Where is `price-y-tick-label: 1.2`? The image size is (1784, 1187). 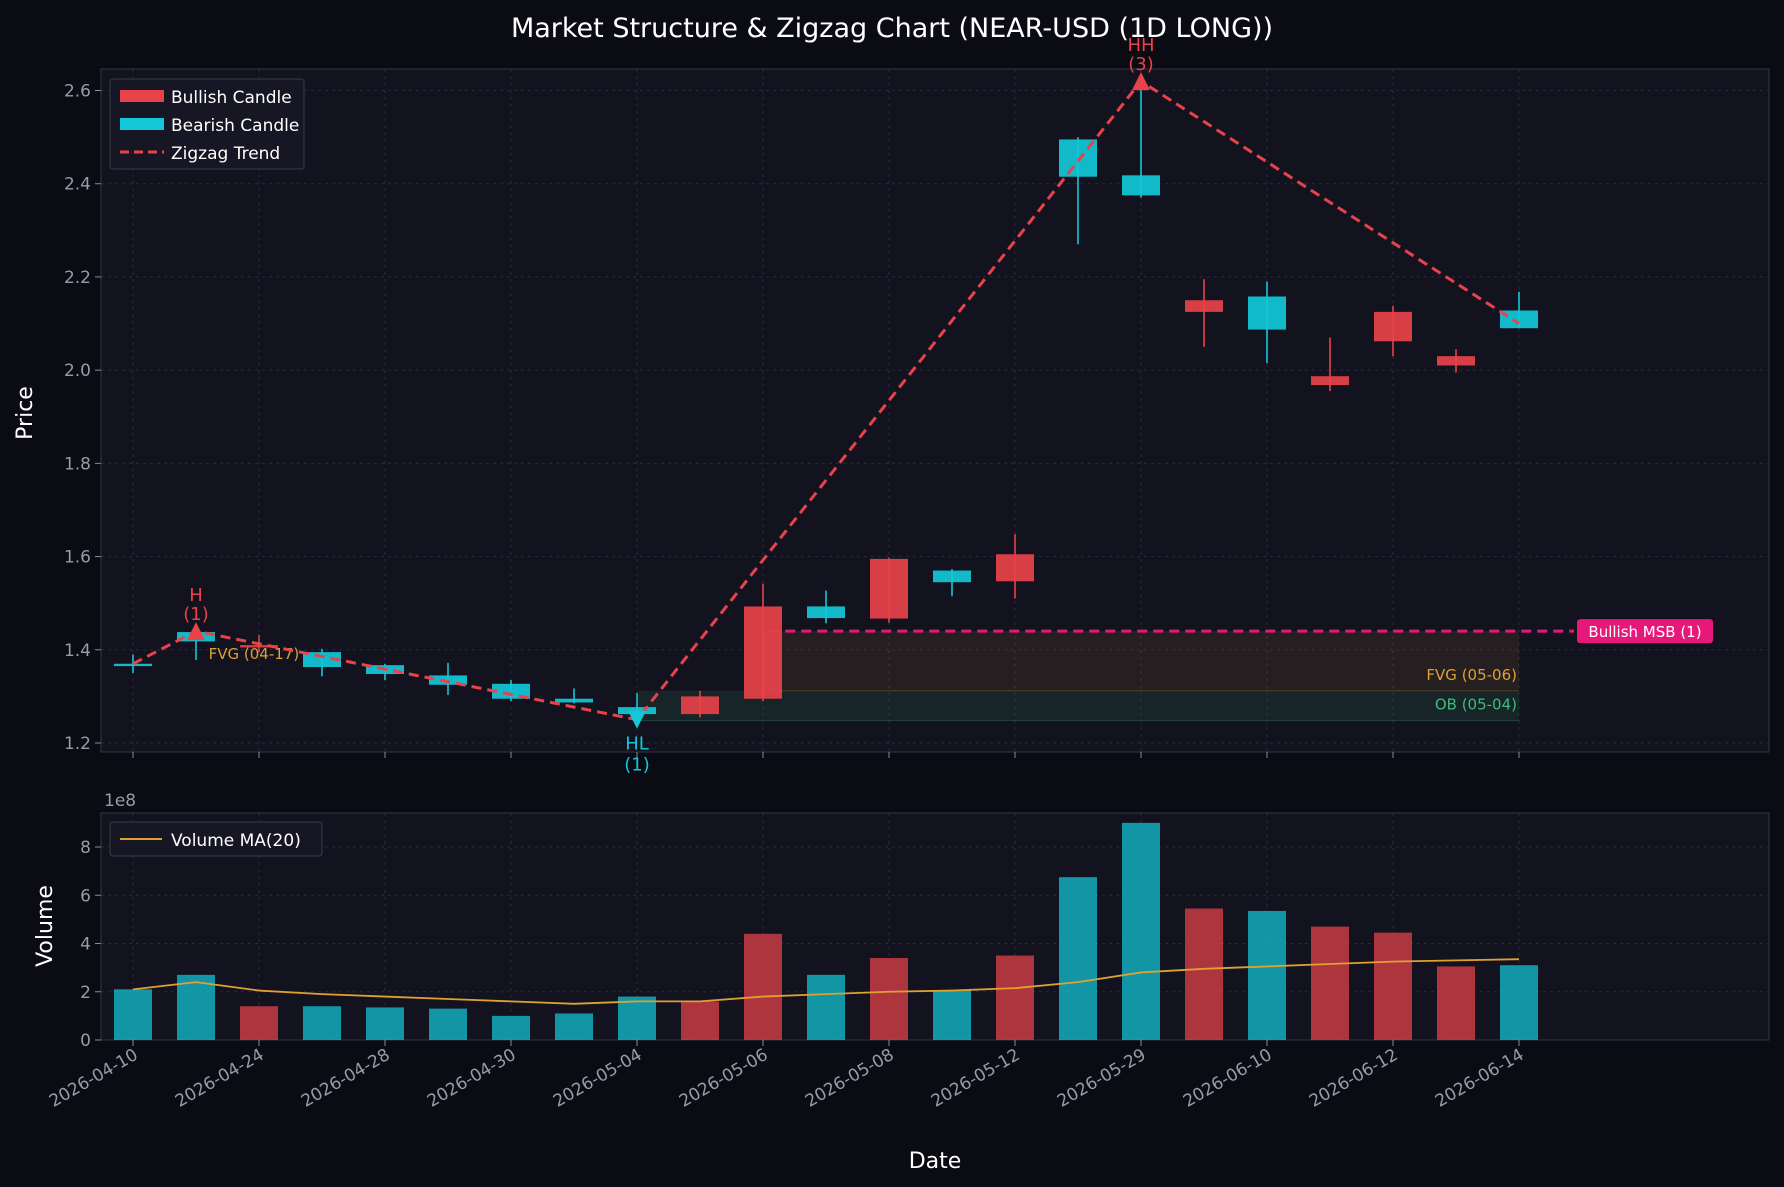 price-y-tick-label: 1.2 is located at coordinates (77, 744).